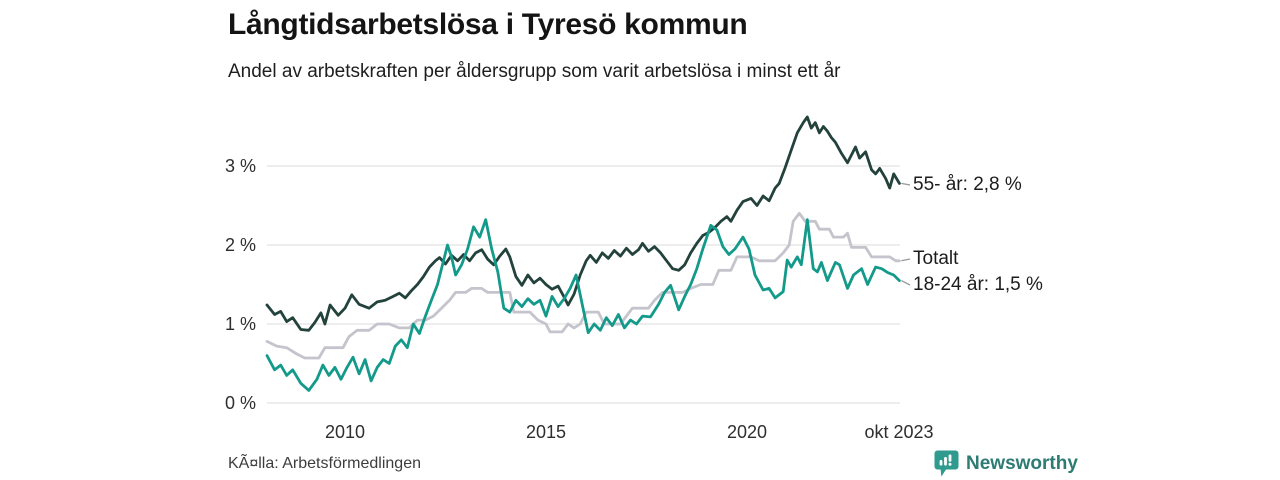 The image size is (1280, 480). What do you see at coordinates (978, 284) in the screenshot?
I see `series-label-18-24-ar: 18-24 år: 1,5 %` at bounding box center [978, 284].